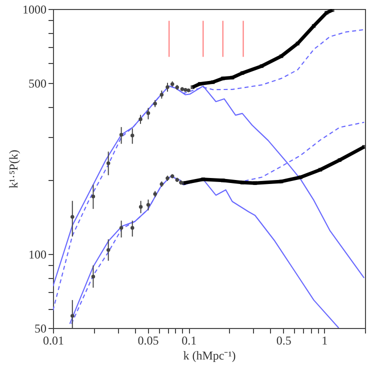 Image resolution: width=374 pixels, height=374 pixels. I want to click on x-tick-label: 0.01, so click(53, 341).